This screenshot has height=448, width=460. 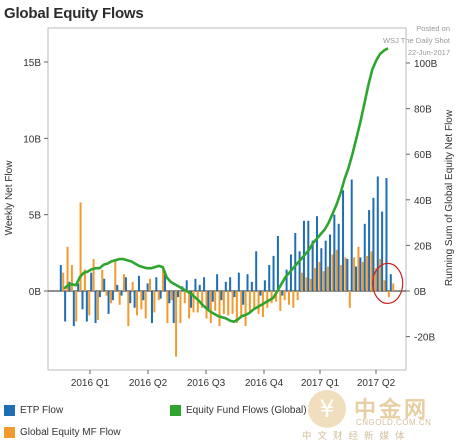 I want to click on legend-label-etp: ETP Flow, so click(x=42, y=410).